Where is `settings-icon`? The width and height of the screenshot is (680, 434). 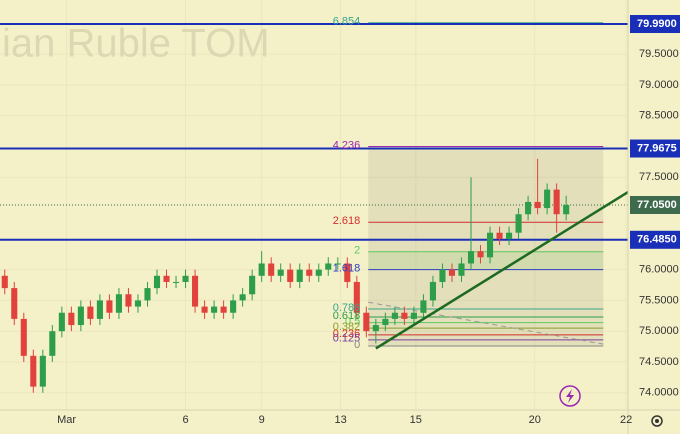
settings-icon is located at coordinates (657, 421).